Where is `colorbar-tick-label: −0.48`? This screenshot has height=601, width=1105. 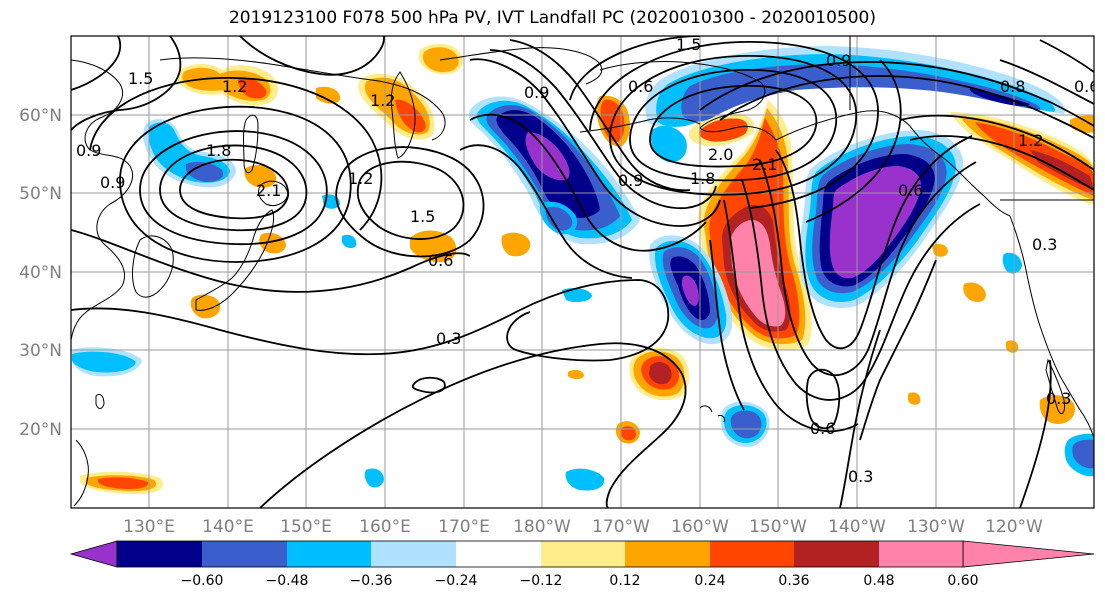 colorbar-tick-label: −0.48 is located at coordinates (287, 581).